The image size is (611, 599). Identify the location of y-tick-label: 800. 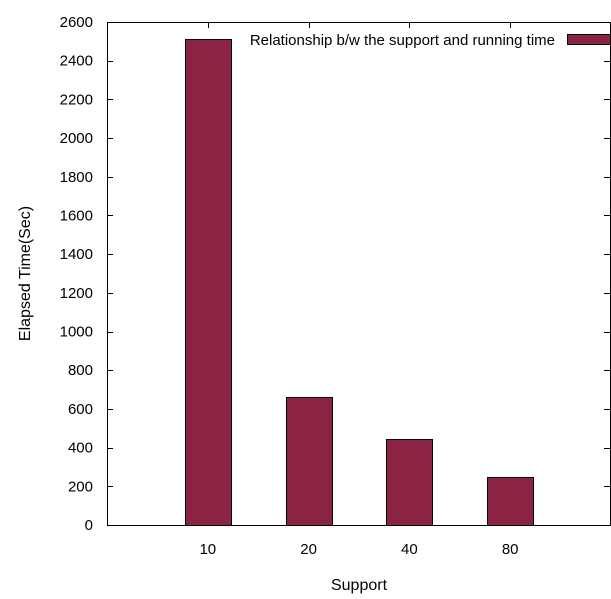
(80, 370).